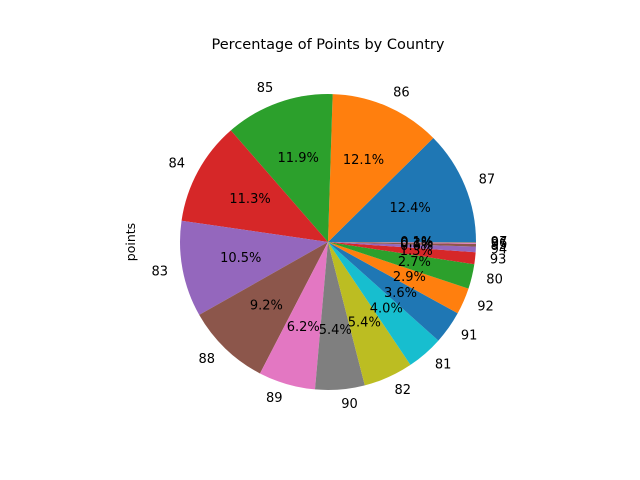  What do you see at coordinates (364, 323) in the screenshot?
I see `slice-pct-label-82: 5.4%` at bounding box center [364, 323].